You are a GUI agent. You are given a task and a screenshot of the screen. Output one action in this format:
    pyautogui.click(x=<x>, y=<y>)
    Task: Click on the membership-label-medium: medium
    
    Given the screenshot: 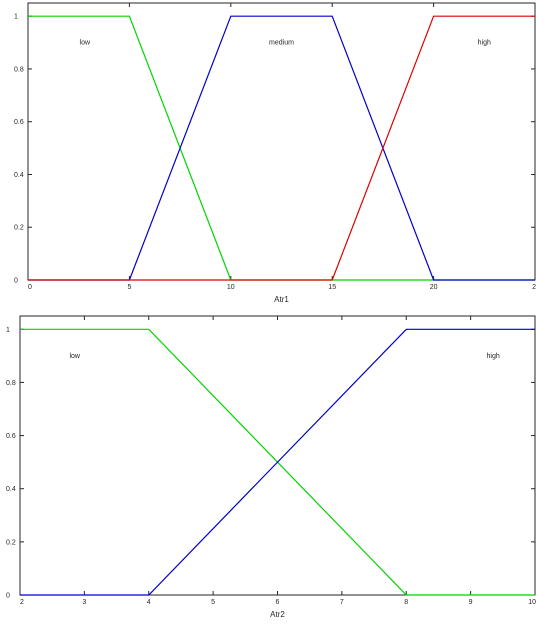 What is the action you would take?
    pyautogui.click(x=281, y=43)
    